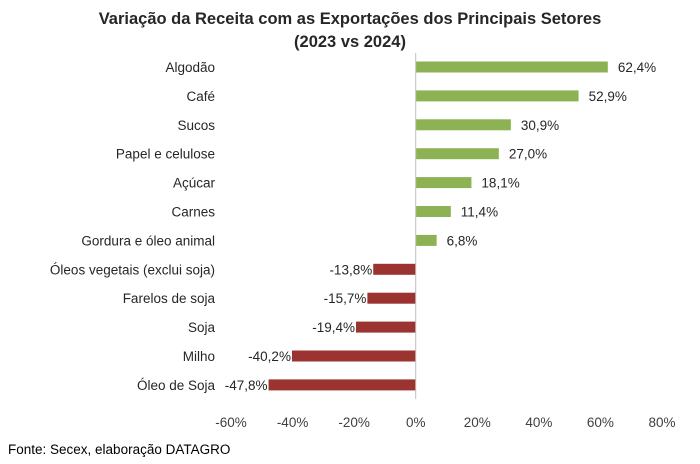 This screenshot has width=700, height=464. Describe the element at coordinates (353, 356) in the screenshot. I see `bar-milho` at that location.